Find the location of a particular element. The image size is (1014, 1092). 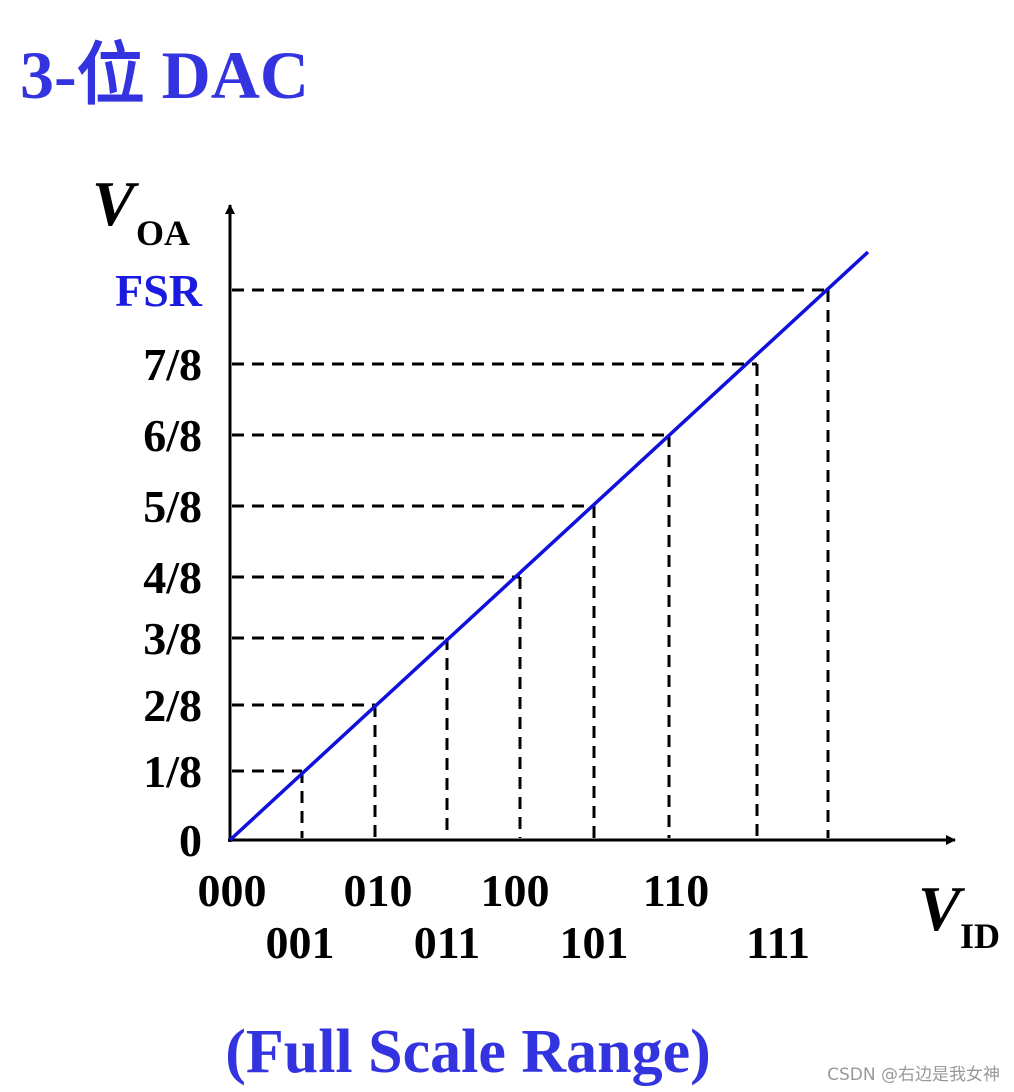

y-axis-symbol: V is located at coordinates (116, 203).